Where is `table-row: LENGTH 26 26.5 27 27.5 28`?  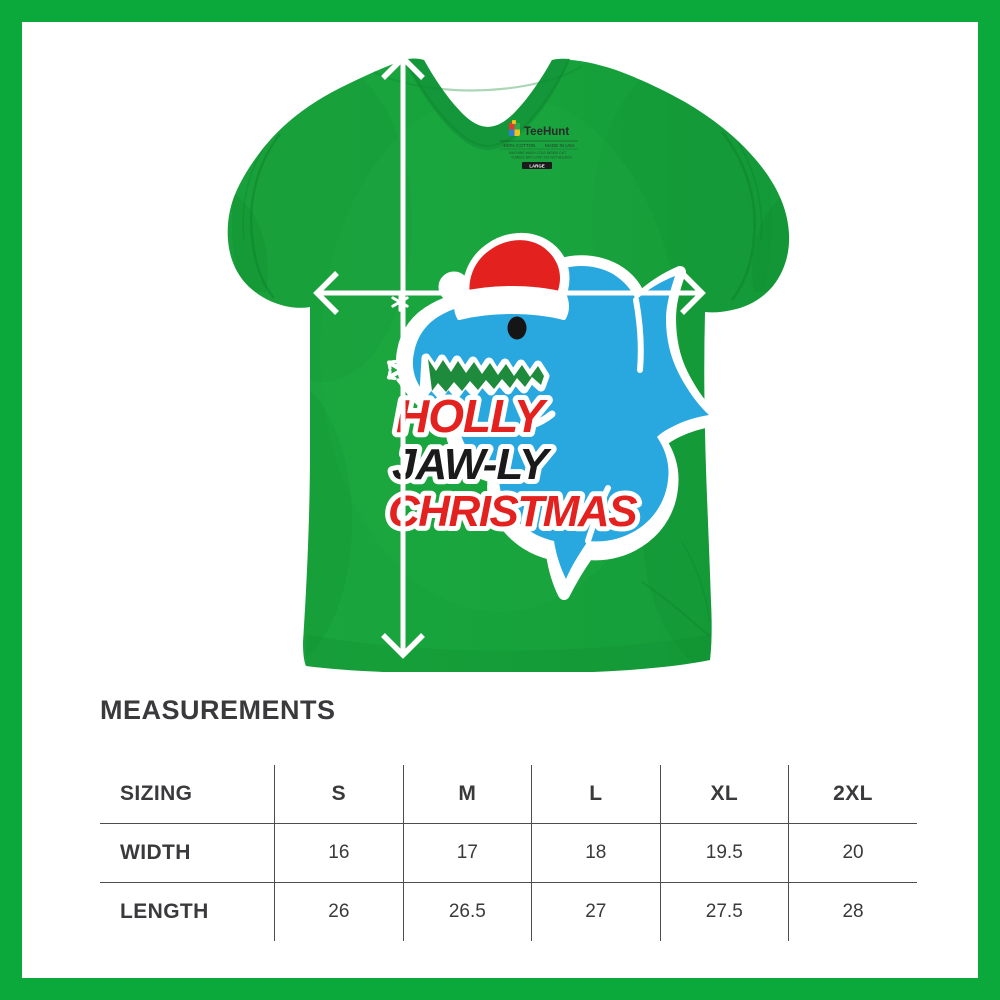 table-row: LENGTH 26 26.5 27 27.5 28 is located at coordinates (508, 911).